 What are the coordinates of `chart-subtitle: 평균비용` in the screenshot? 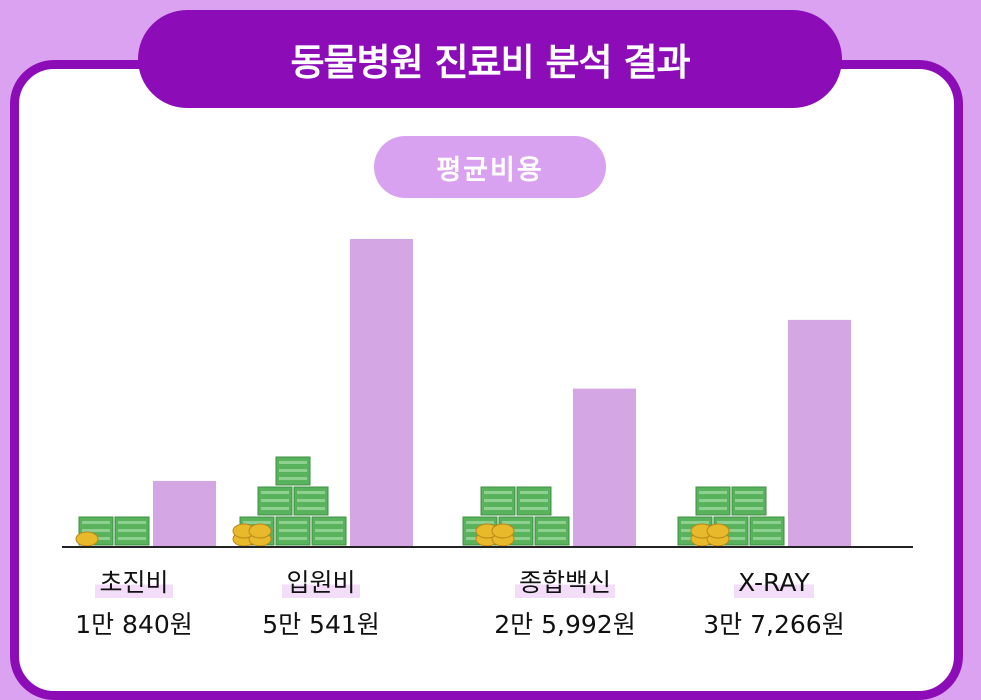 It's located at (490, 167).